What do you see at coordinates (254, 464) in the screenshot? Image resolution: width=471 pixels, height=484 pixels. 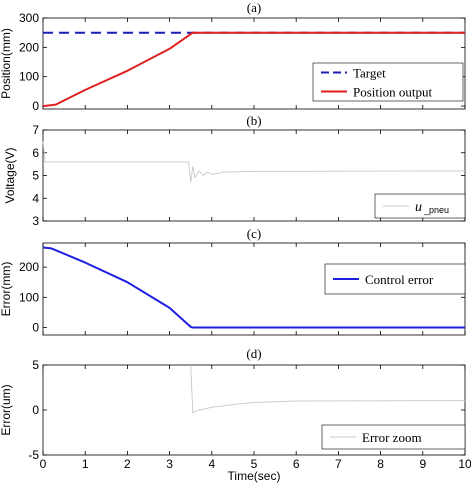 I see `x-tick-label: 5` at bounding box center [254, 464].